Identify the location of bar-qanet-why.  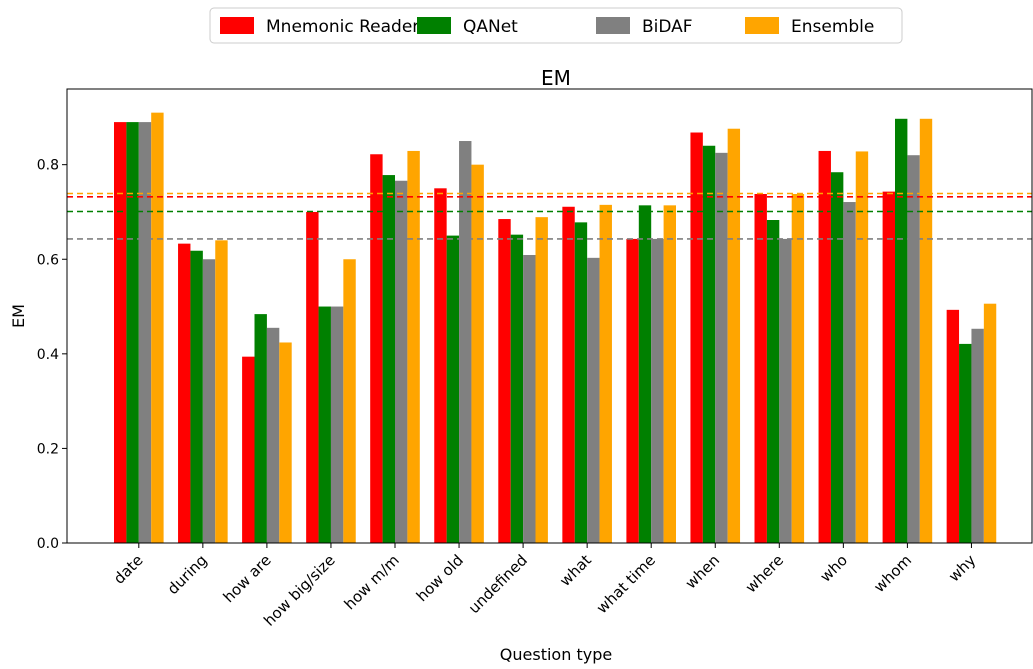
(965, 443).